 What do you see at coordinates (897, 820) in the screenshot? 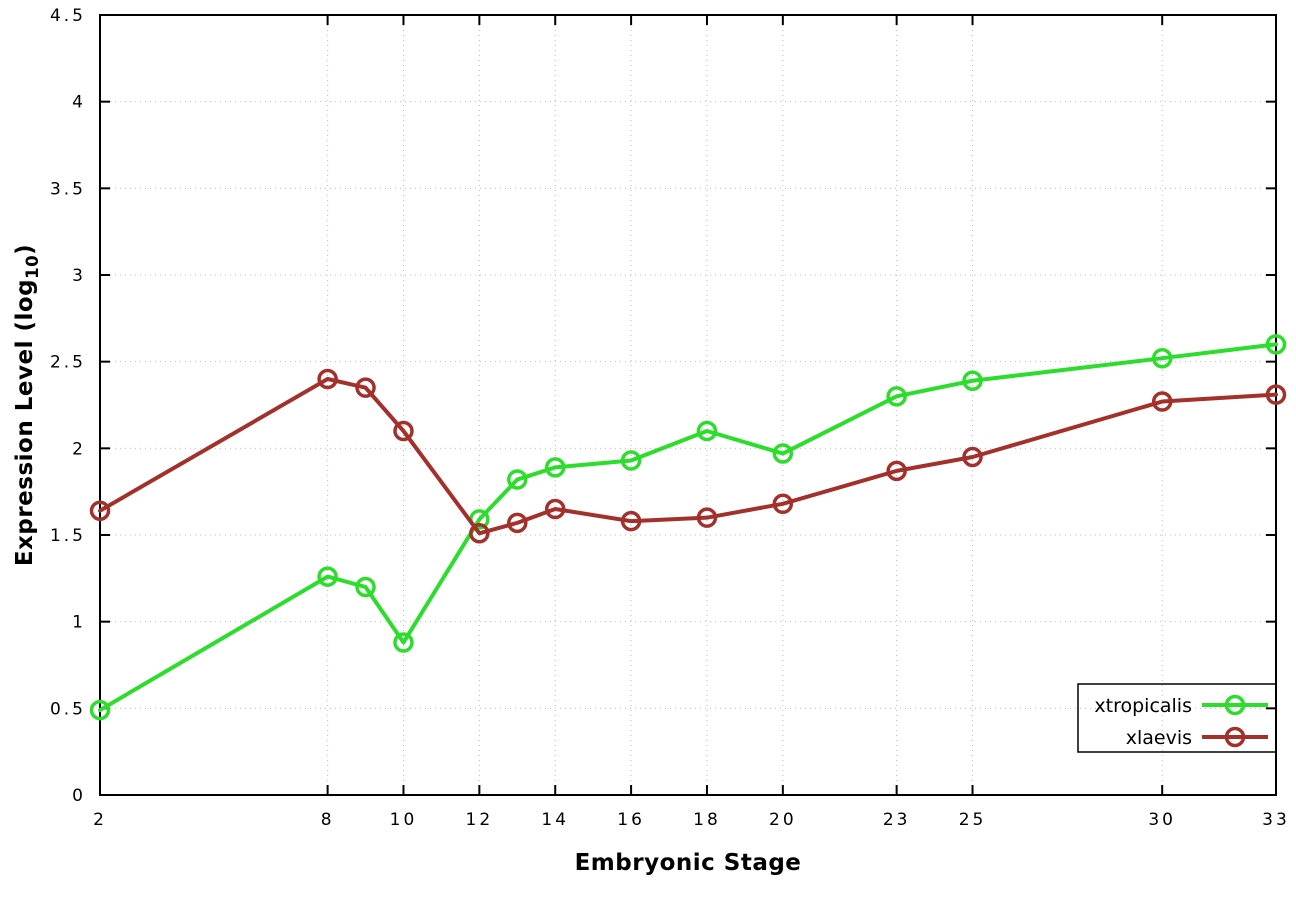
I see `x-tick-label: 23` at bounding box center [897, 820].